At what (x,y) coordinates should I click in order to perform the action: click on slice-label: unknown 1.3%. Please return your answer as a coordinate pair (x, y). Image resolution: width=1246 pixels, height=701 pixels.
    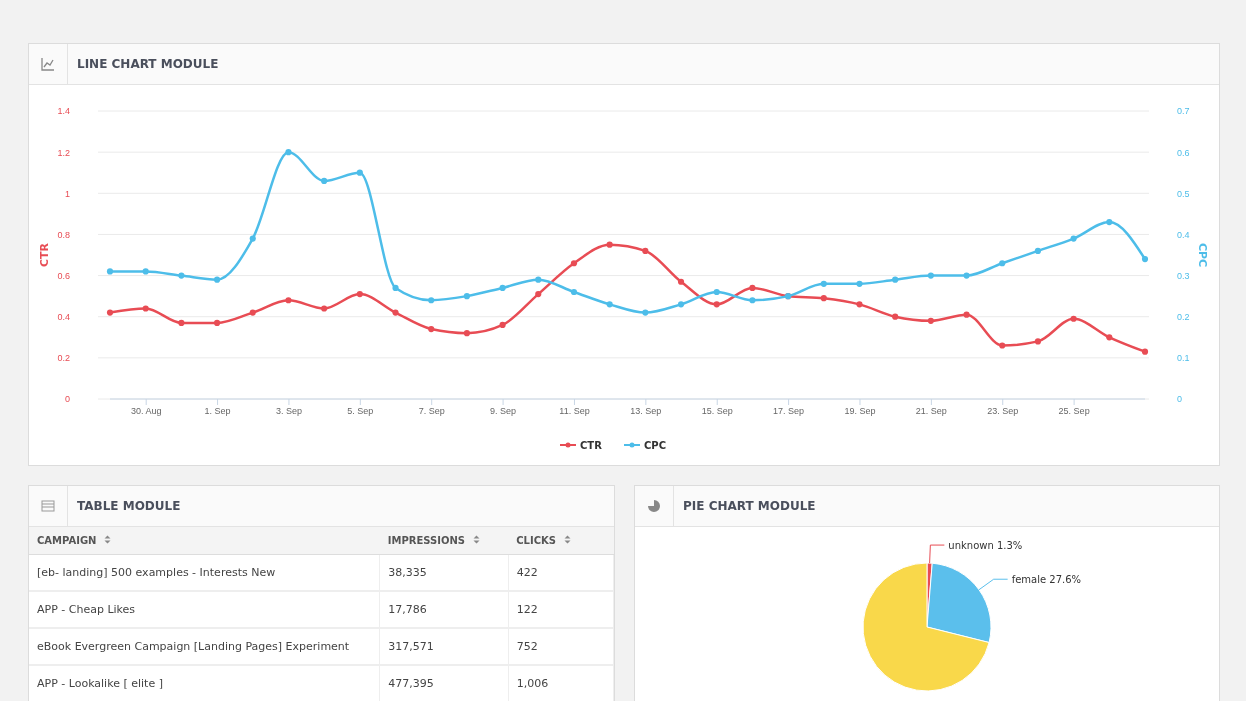
    Looking at the image, I should click on (985, 545).